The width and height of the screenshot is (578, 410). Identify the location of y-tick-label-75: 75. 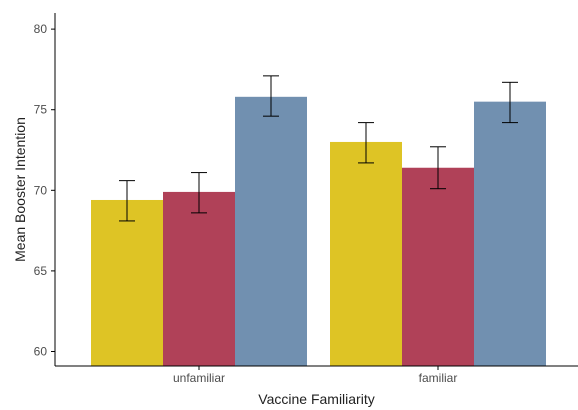
(41, 110).